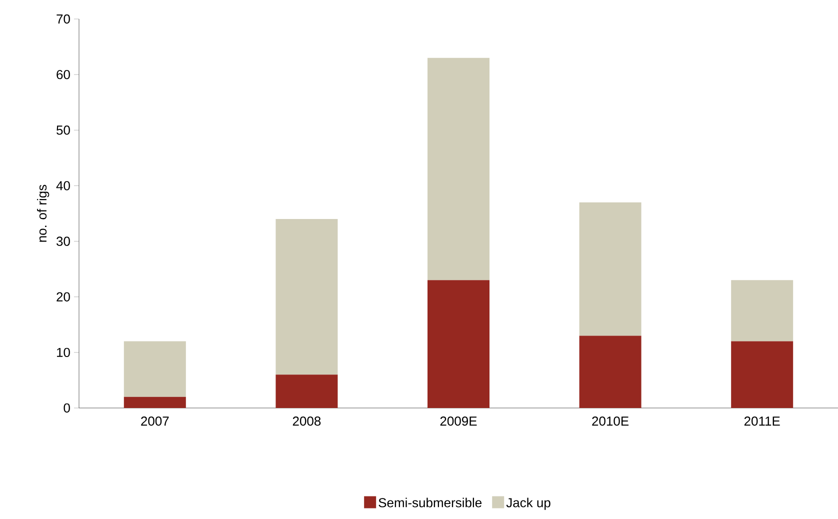 This screenshot has height=519, width=838. Describe the element at coordinates (306, 421) in the screenshot. I see `x-tick-label: 2008` at that location.